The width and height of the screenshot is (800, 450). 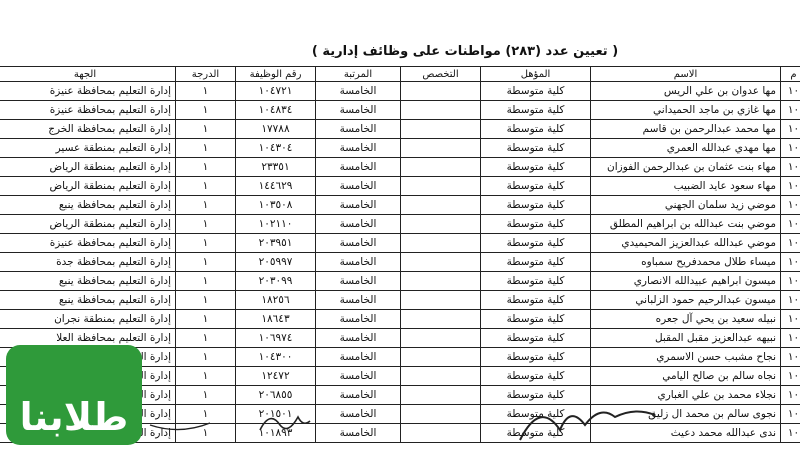 What do you see at coordinates (275, 129) in the screenshot?
I see `cell-job-no: ١٧٧٨٨` at bounding box center [275, 129].